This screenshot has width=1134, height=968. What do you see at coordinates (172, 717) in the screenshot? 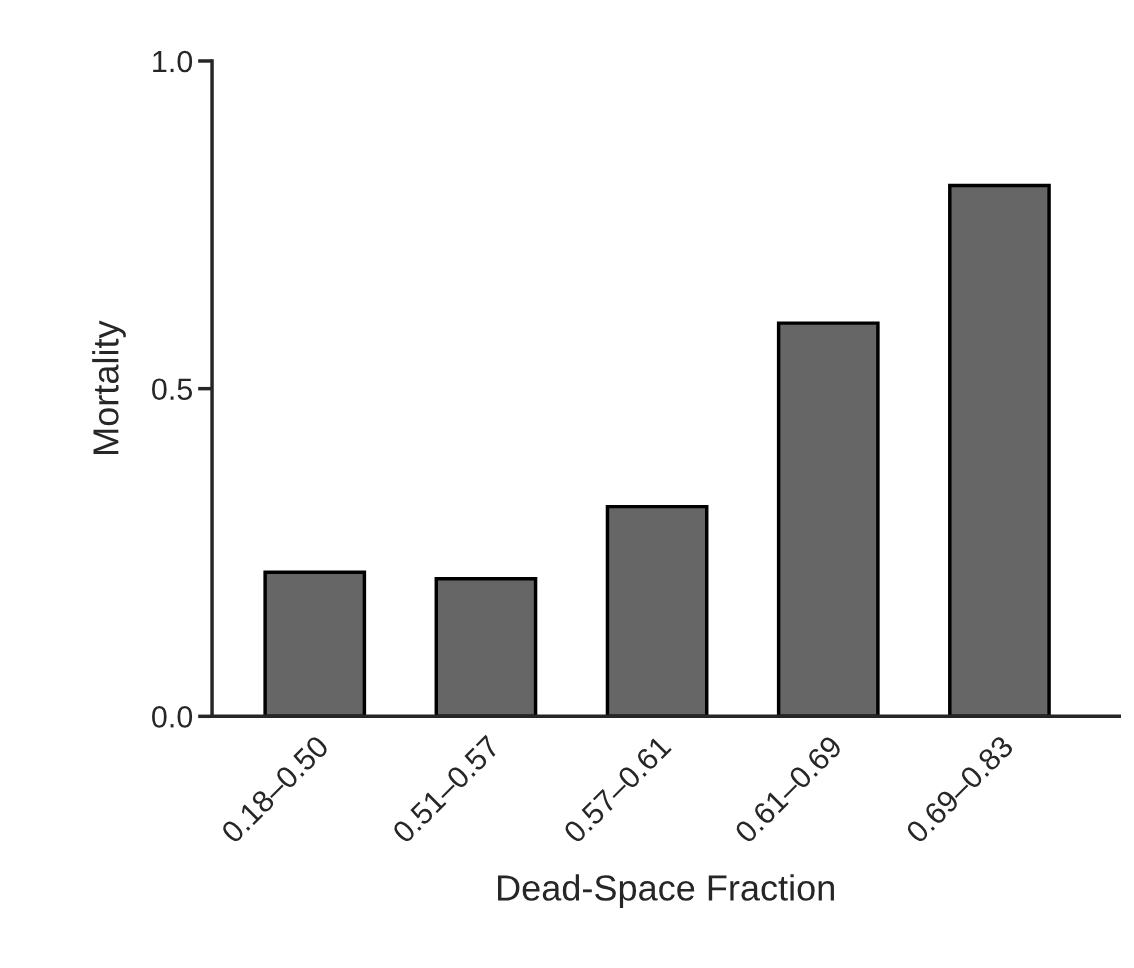
I see `y-tick-label: 0.0` at bounding box center [172, 717].